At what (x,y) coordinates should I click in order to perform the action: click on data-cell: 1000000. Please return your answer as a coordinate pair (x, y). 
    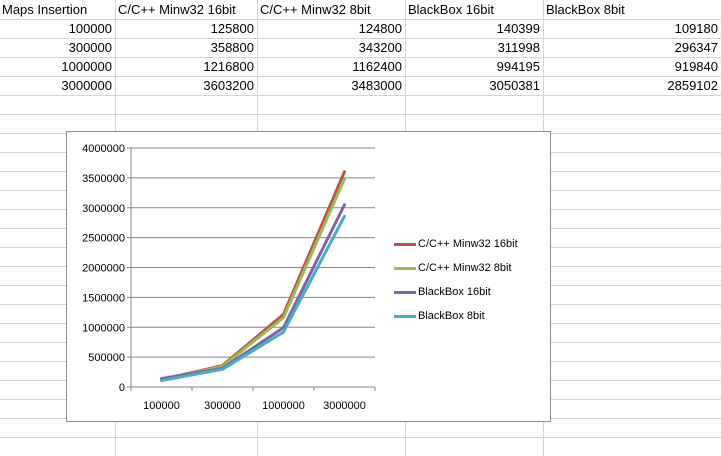
    Looking at the image, I should click on (86, 66).